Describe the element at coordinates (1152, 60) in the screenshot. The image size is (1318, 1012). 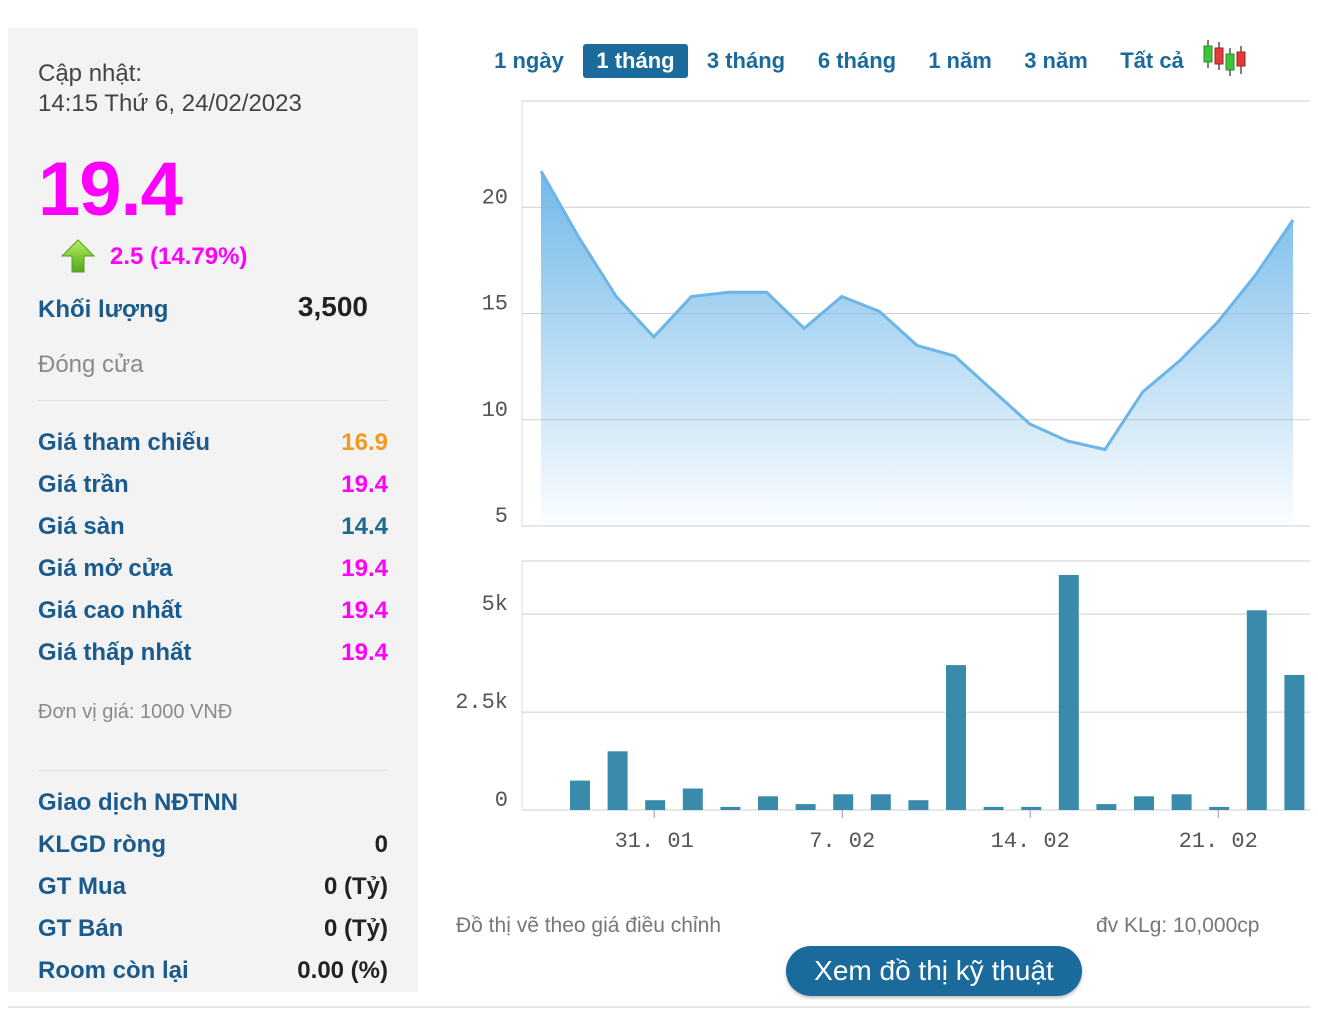
I see `tab-all: Tất cả` at that location.